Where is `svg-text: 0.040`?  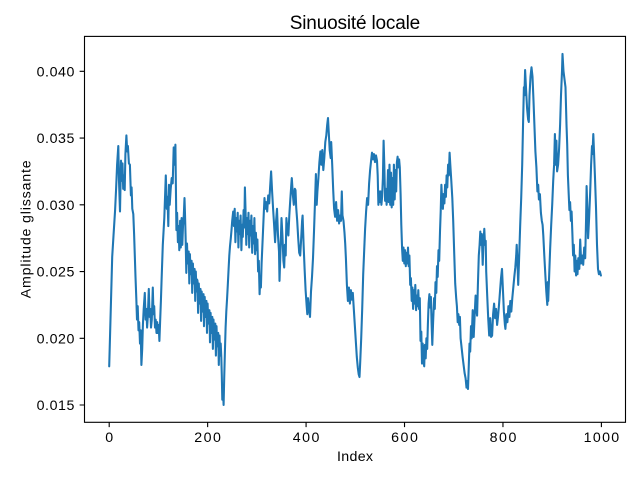
svg-text: 0.040 is located at coordinates (56, 72).